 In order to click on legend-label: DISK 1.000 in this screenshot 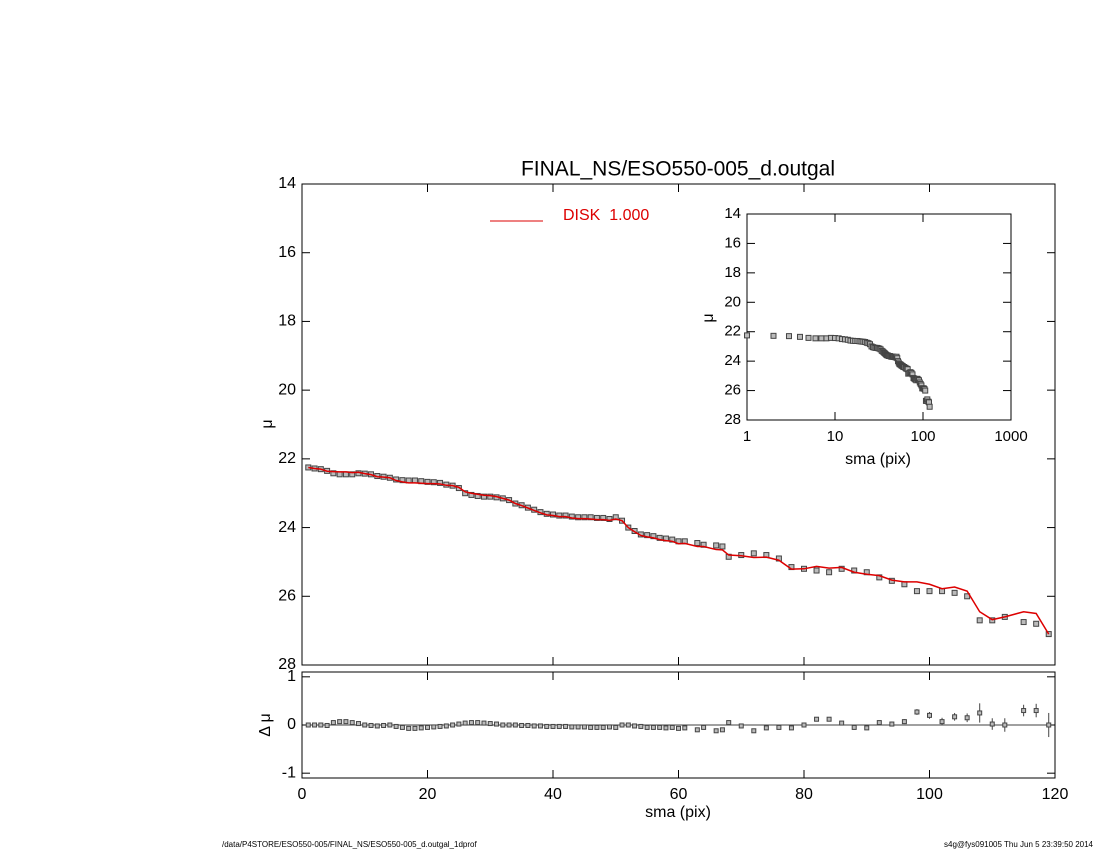, I will do `click(606, 215)`.